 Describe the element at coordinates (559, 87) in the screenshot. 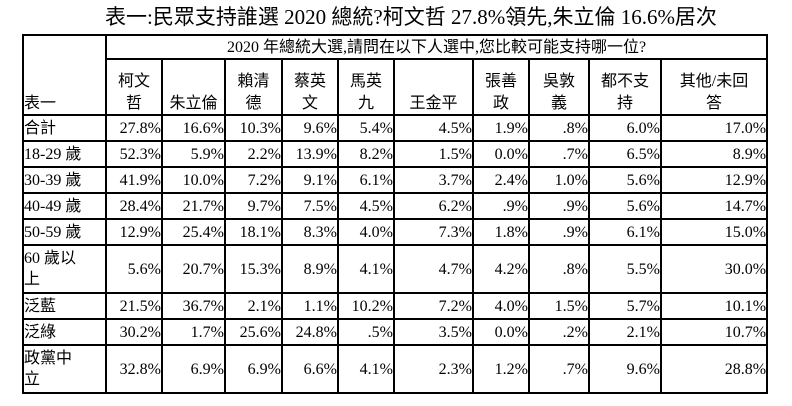

I see `column-header-7: 吳敦 義` at that location.